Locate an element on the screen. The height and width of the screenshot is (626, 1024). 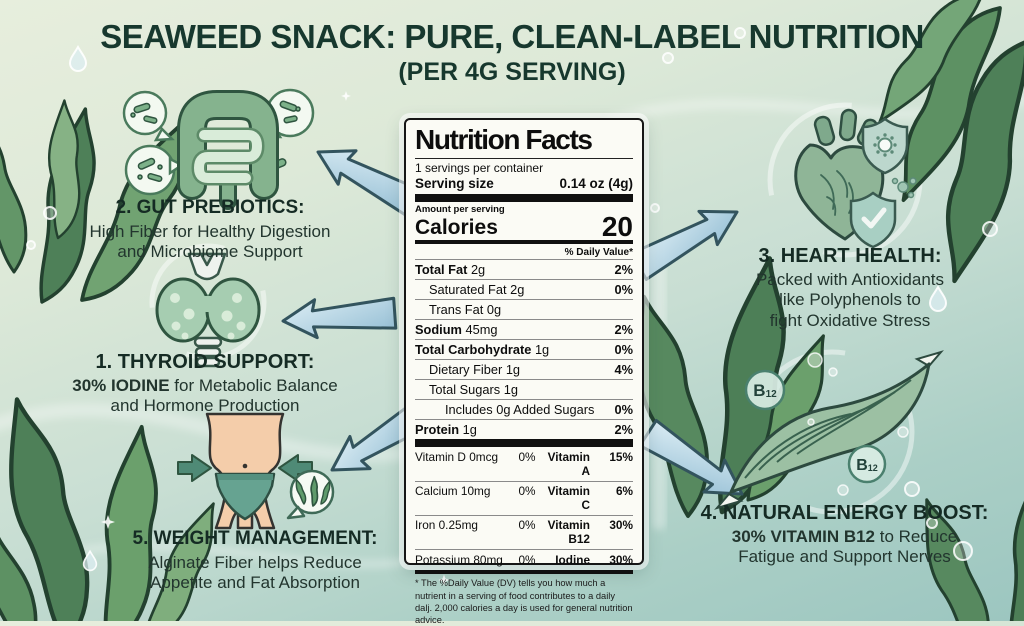
nutrient-row: Dietary Fiber 1g 4% is located at coordinates (524, 369).